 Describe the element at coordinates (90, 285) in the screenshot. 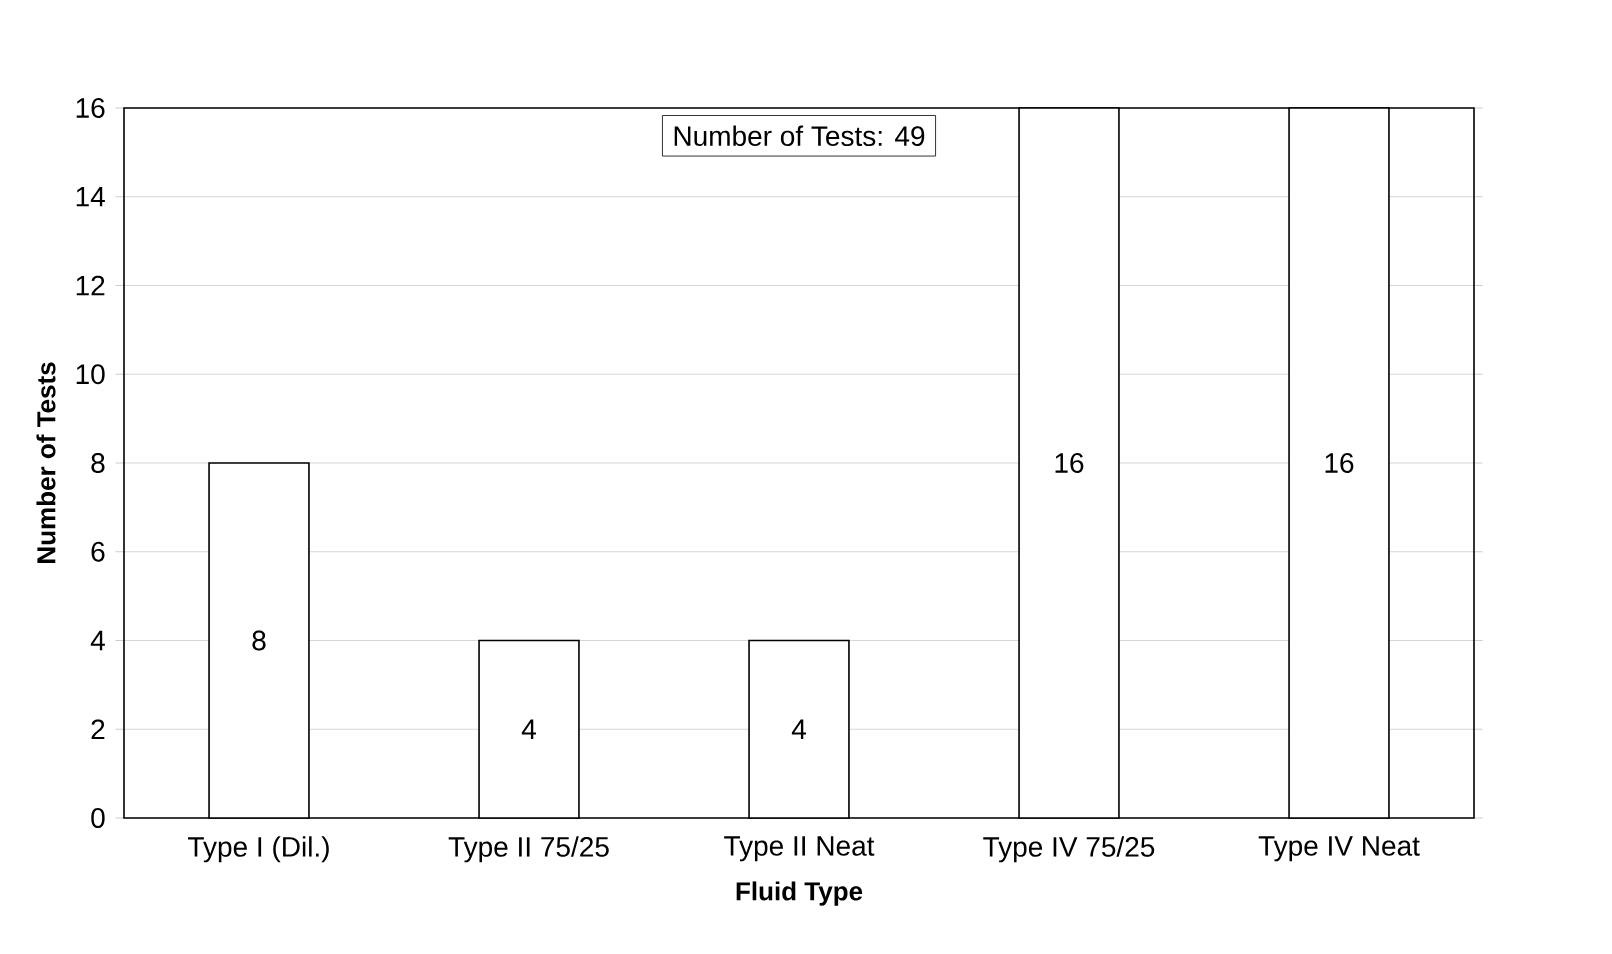

I see `y-tick-label: 12` at that location.